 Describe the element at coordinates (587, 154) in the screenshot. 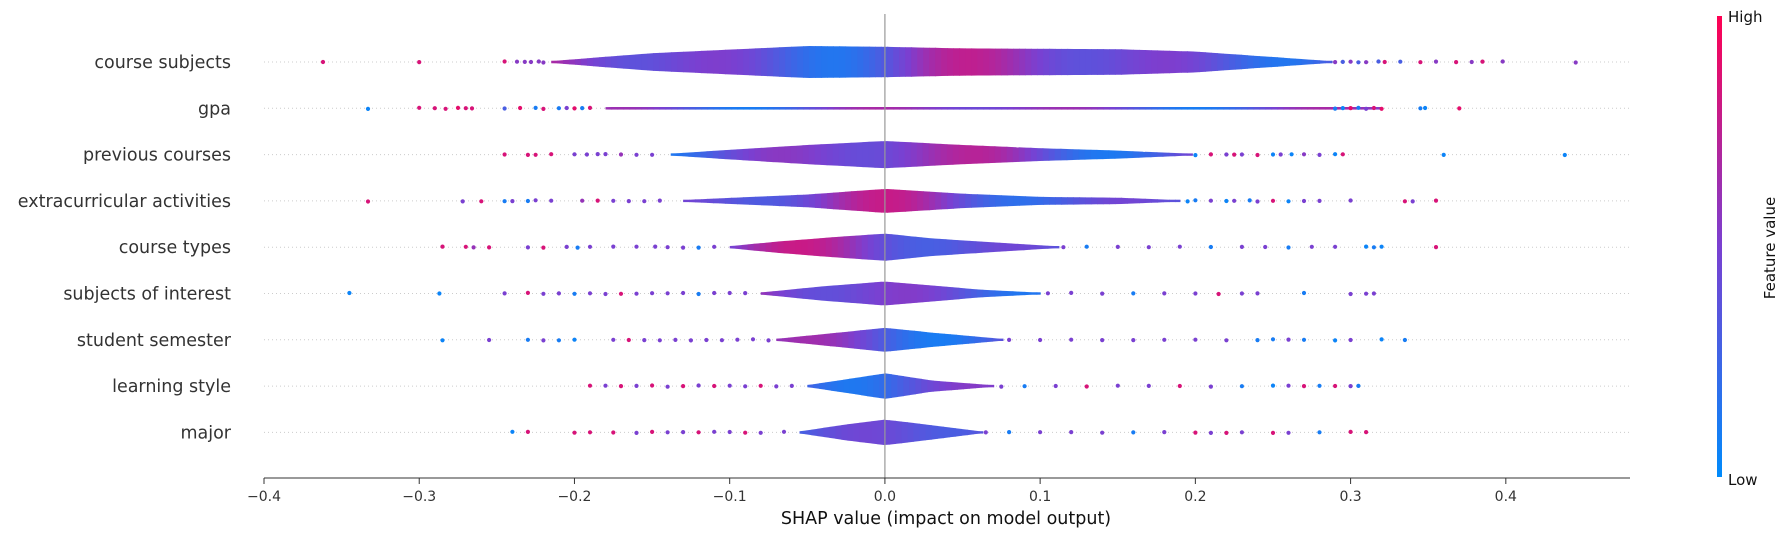

I see `point-previous-courses` at that location.